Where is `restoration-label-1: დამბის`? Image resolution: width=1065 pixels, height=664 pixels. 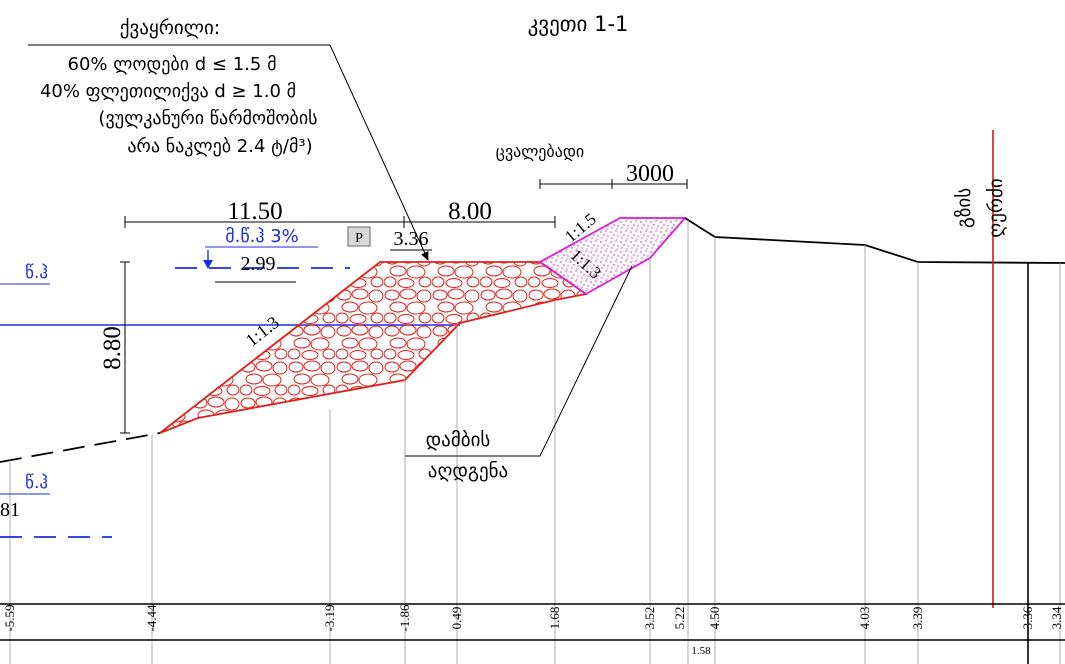
restoration-label-1: დამბის is located at coordinates (458, 440).